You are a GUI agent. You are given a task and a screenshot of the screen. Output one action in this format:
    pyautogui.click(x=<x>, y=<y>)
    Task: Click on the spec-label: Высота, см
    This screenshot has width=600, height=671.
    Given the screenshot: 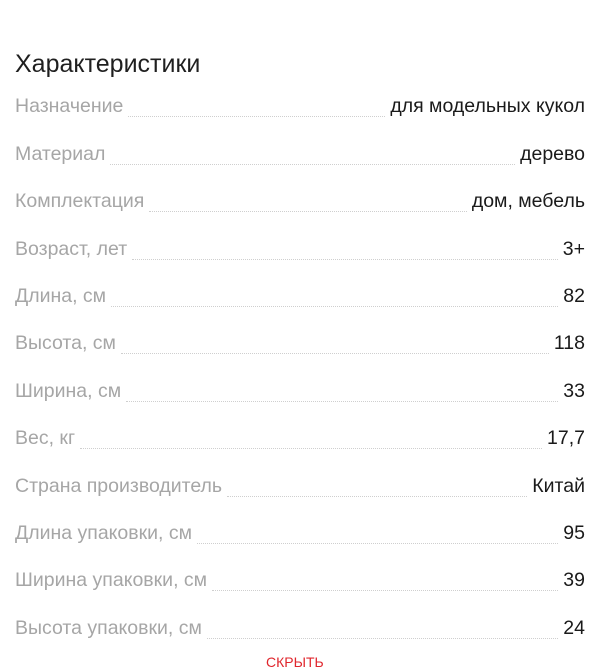 What is the action you would take?
    pyautogui.click(x=65, y=343)
    